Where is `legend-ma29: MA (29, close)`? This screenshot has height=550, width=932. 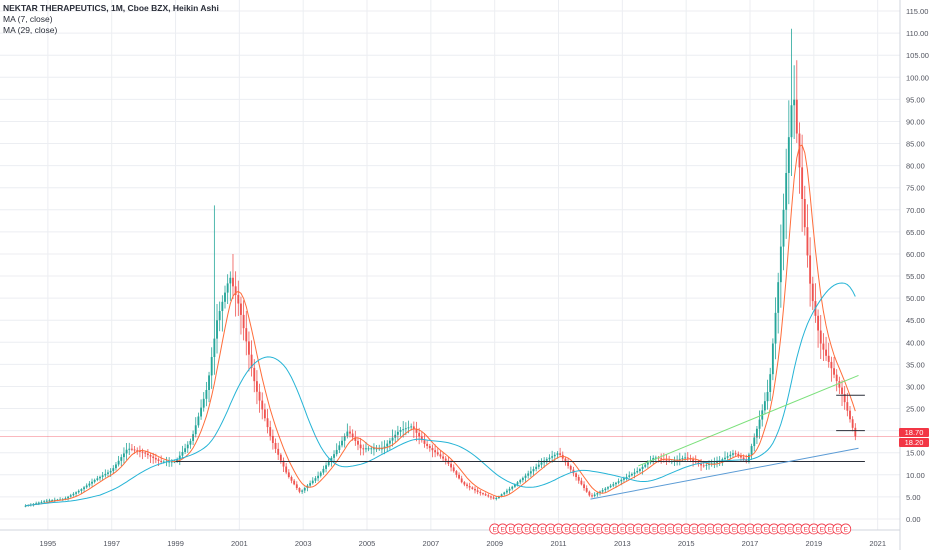 legend-ma29: MA (29, close) is located at coordinates (30, 30).